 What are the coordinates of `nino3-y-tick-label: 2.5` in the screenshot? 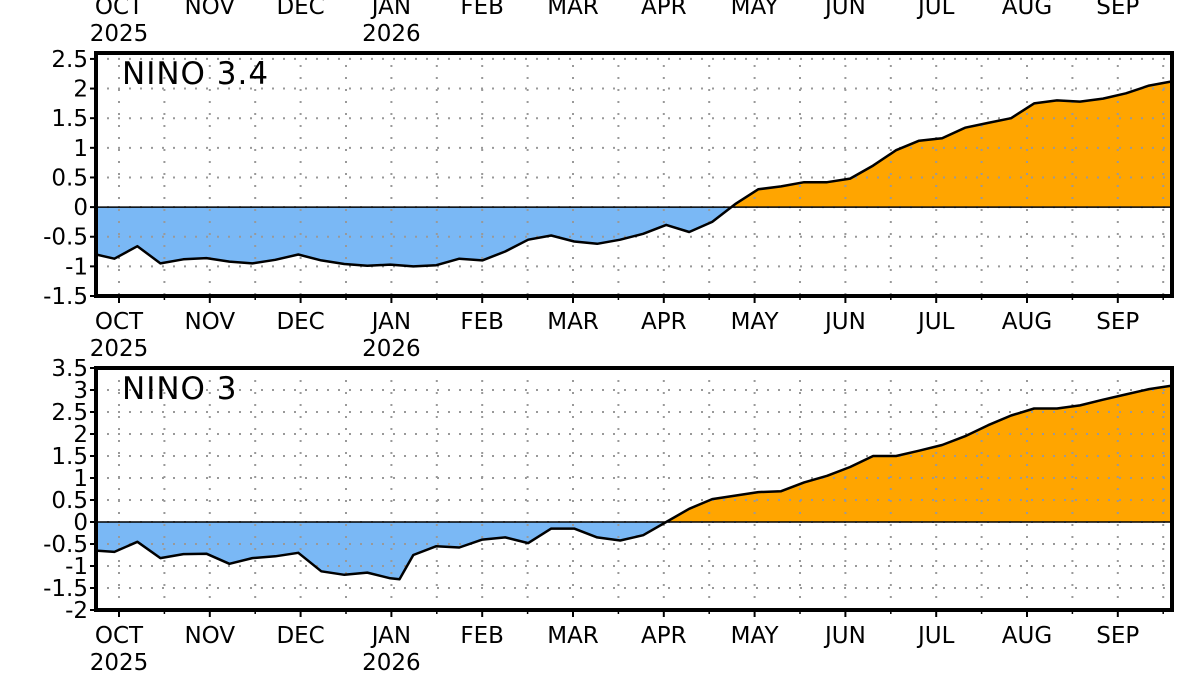 It's located at (69, 413).